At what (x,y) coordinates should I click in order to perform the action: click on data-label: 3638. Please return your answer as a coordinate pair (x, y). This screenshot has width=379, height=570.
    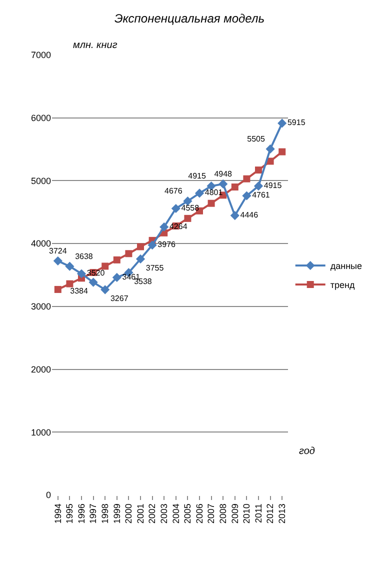
    Looking at the image, I should click on (84, 256).